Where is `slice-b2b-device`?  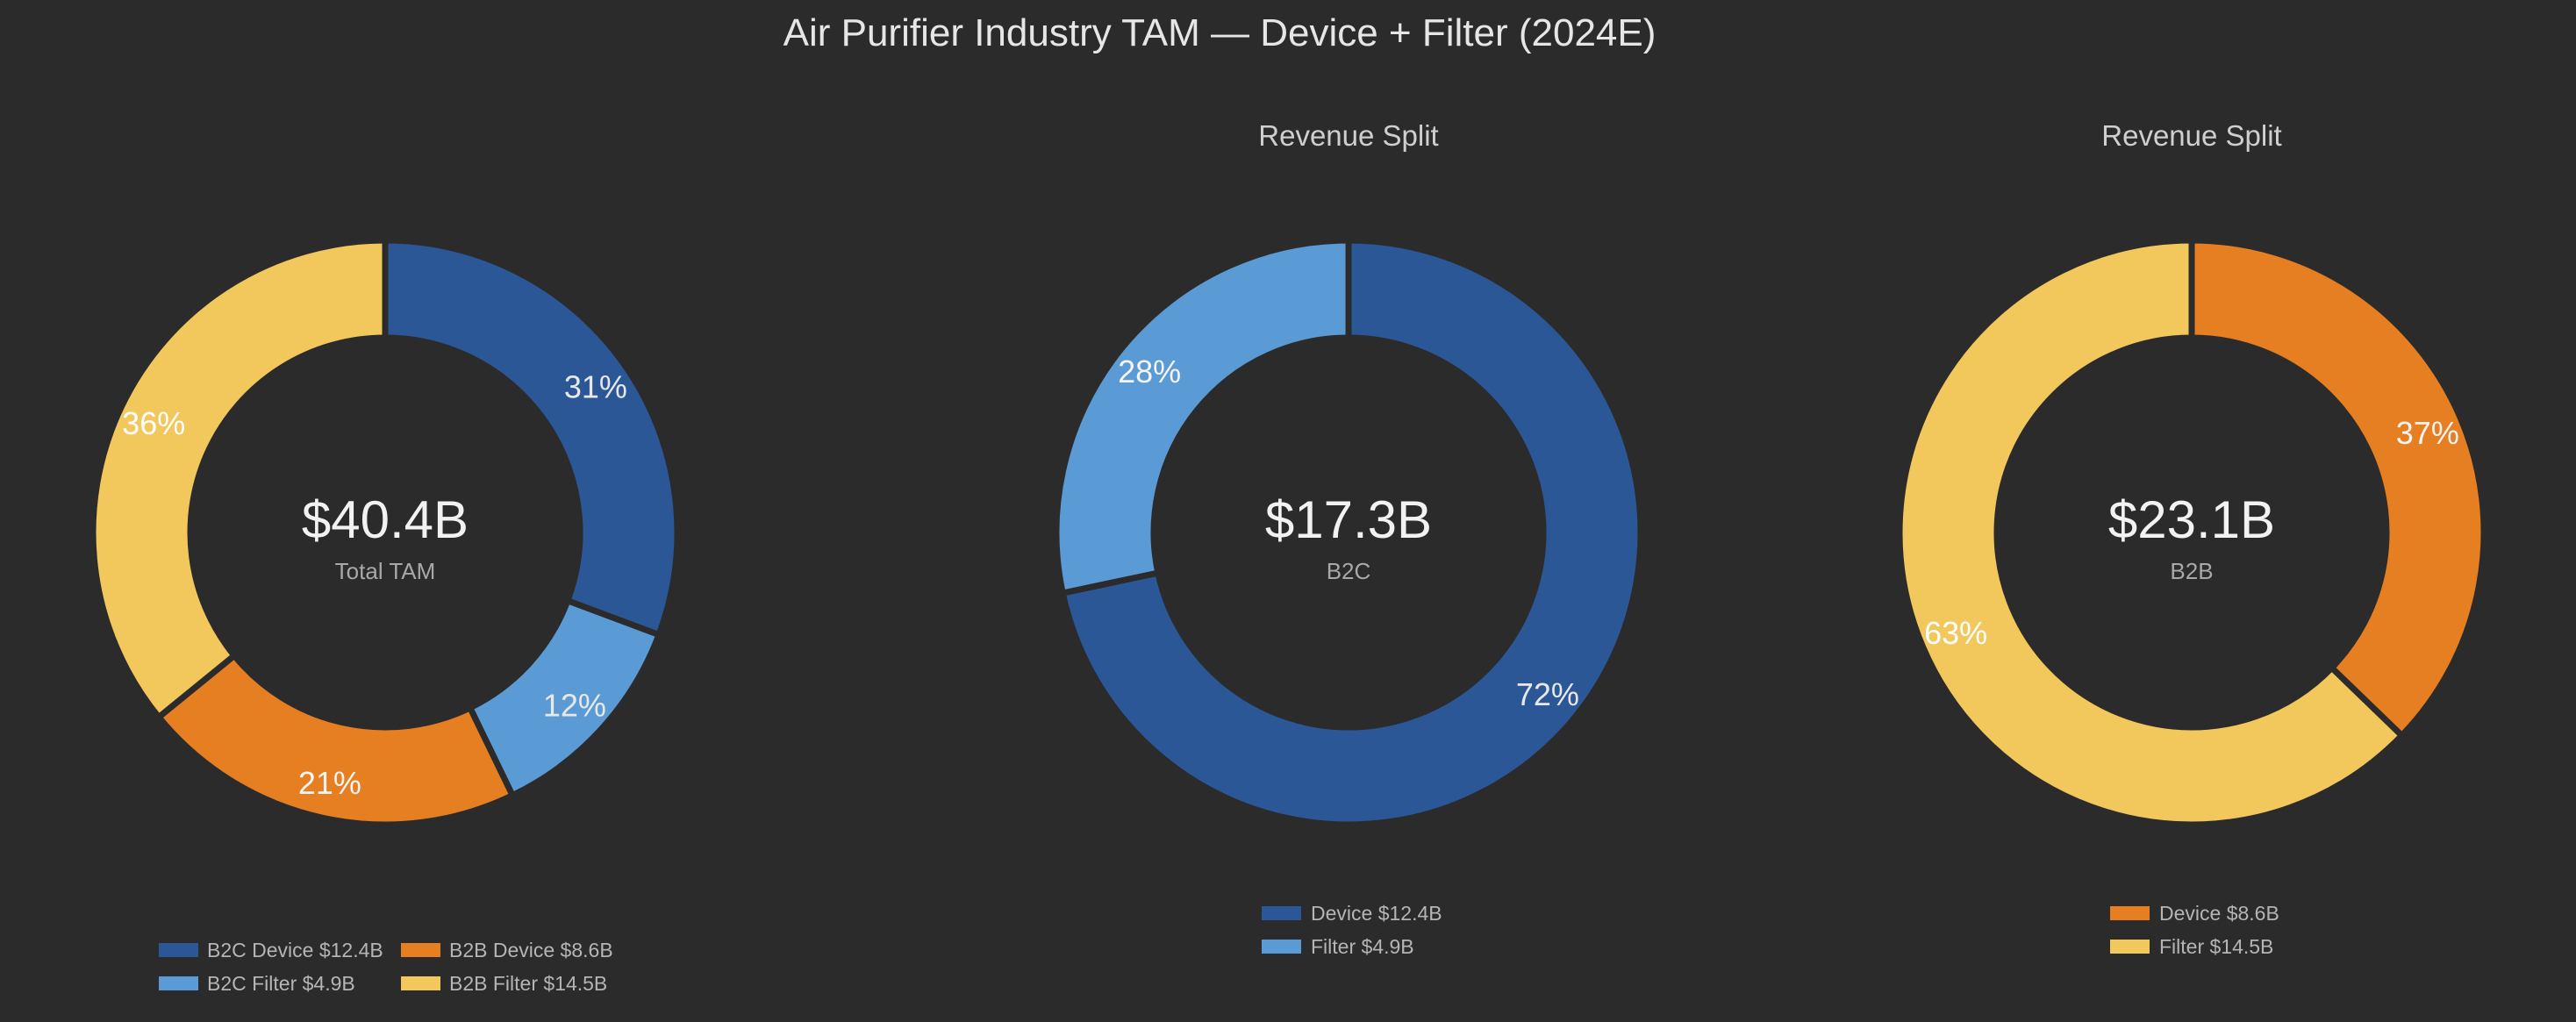
slice-b2b-device is located at coordinates (335, 740).